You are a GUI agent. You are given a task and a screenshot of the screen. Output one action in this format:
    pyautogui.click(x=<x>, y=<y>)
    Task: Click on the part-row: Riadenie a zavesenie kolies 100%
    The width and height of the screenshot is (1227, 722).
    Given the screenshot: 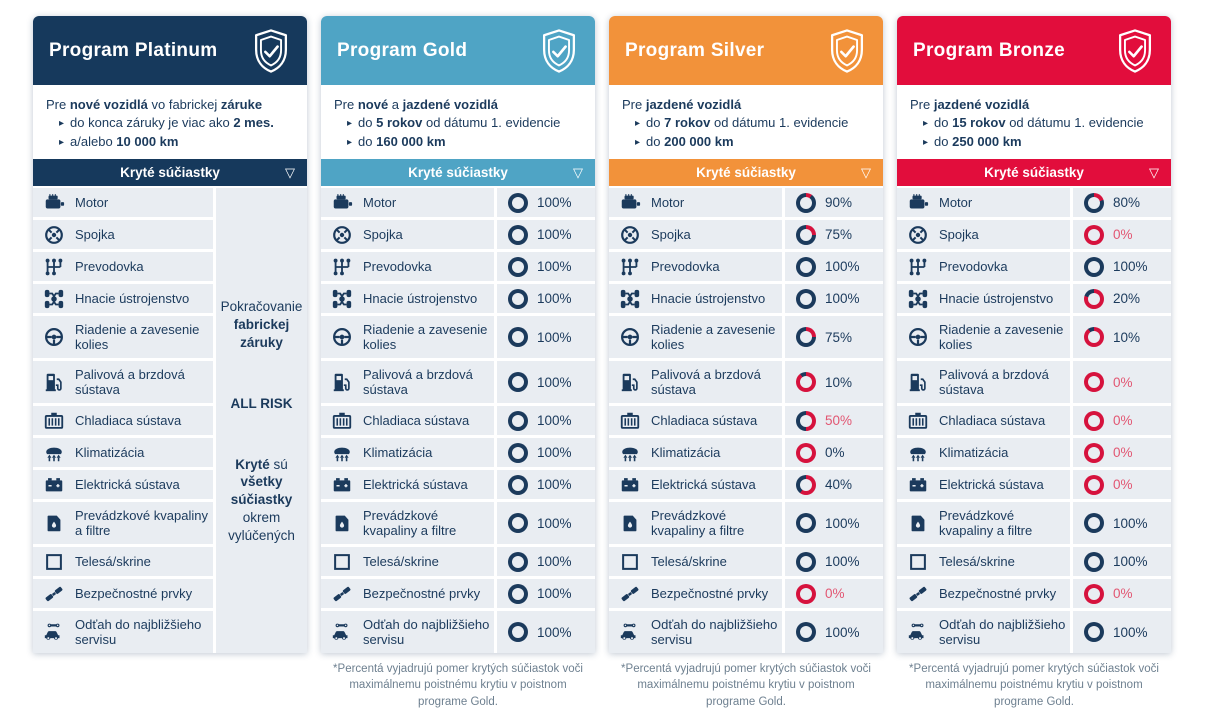 What is the action you would take?
    pyautogui.click(x=458, y=337)
    